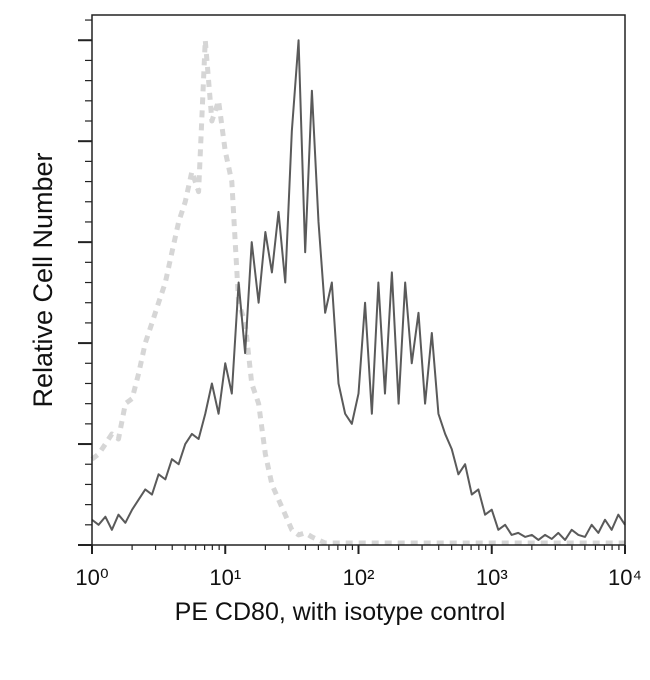 The width and height of the screenshot is (650, 680). Describe the element at coordinates (225, 577) in the screenshot. I see `x-tick-label: 10¹` at that location.